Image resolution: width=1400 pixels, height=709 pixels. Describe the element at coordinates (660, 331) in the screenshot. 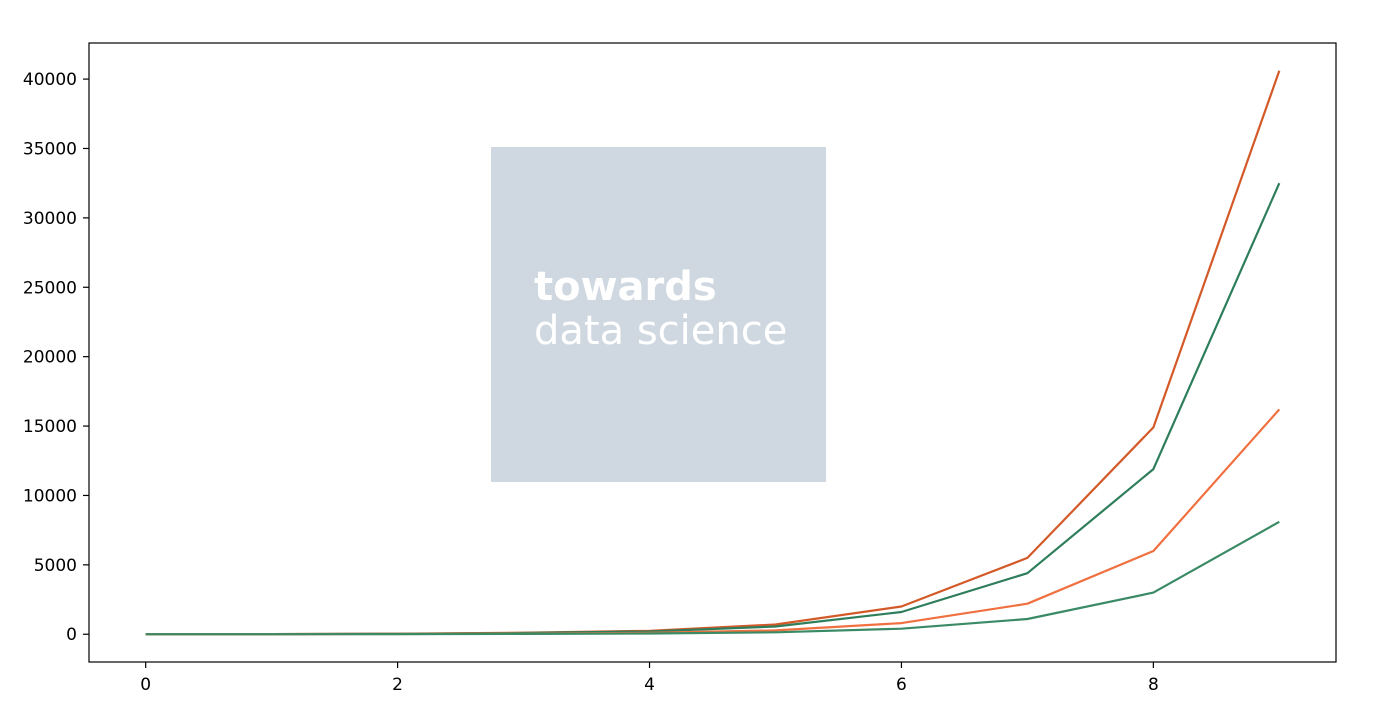

I see `watermark-line-2: data science` at that location.